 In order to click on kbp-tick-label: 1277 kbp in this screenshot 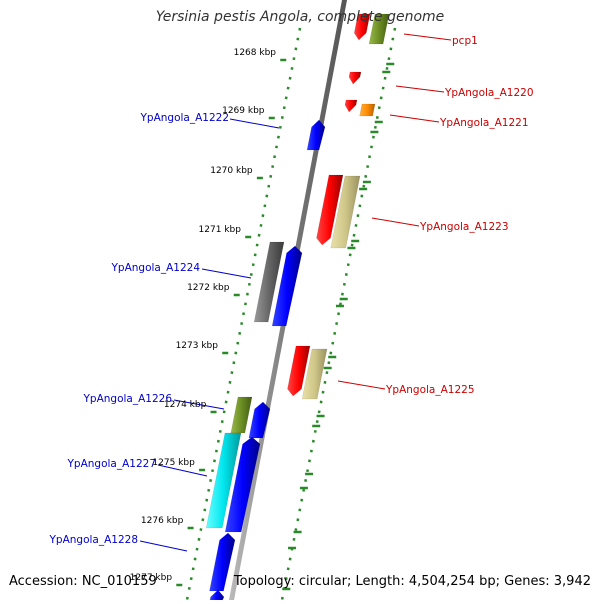, I will do `click(151, 578)`.